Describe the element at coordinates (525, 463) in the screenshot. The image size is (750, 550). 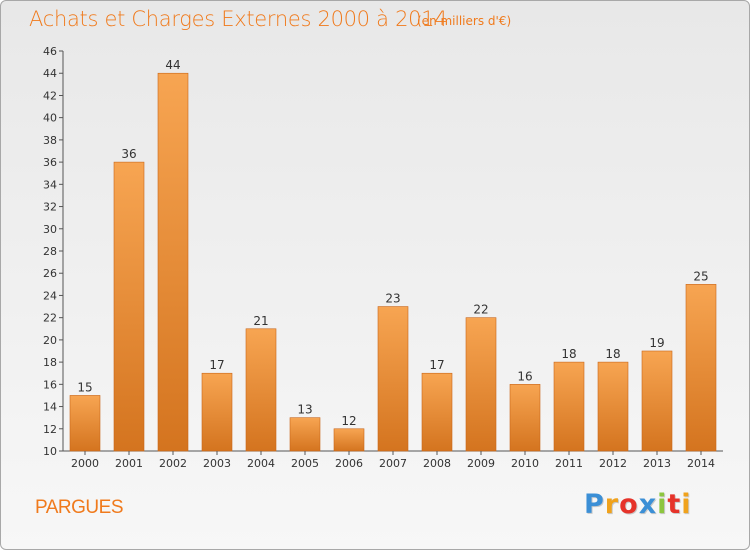
I see `x-tick-label: 2010` at that location.